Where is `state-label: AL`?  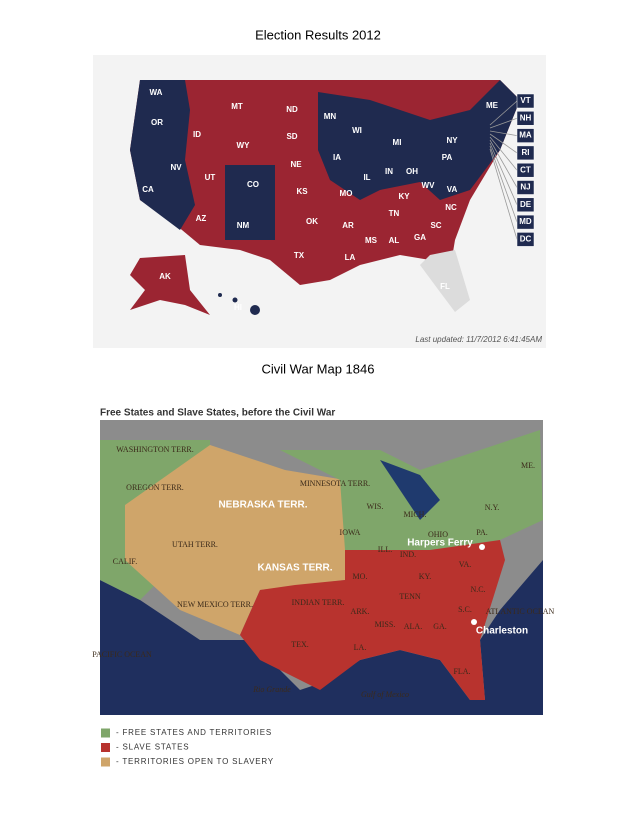
state-label: AL is located at coordinates (394, 240).